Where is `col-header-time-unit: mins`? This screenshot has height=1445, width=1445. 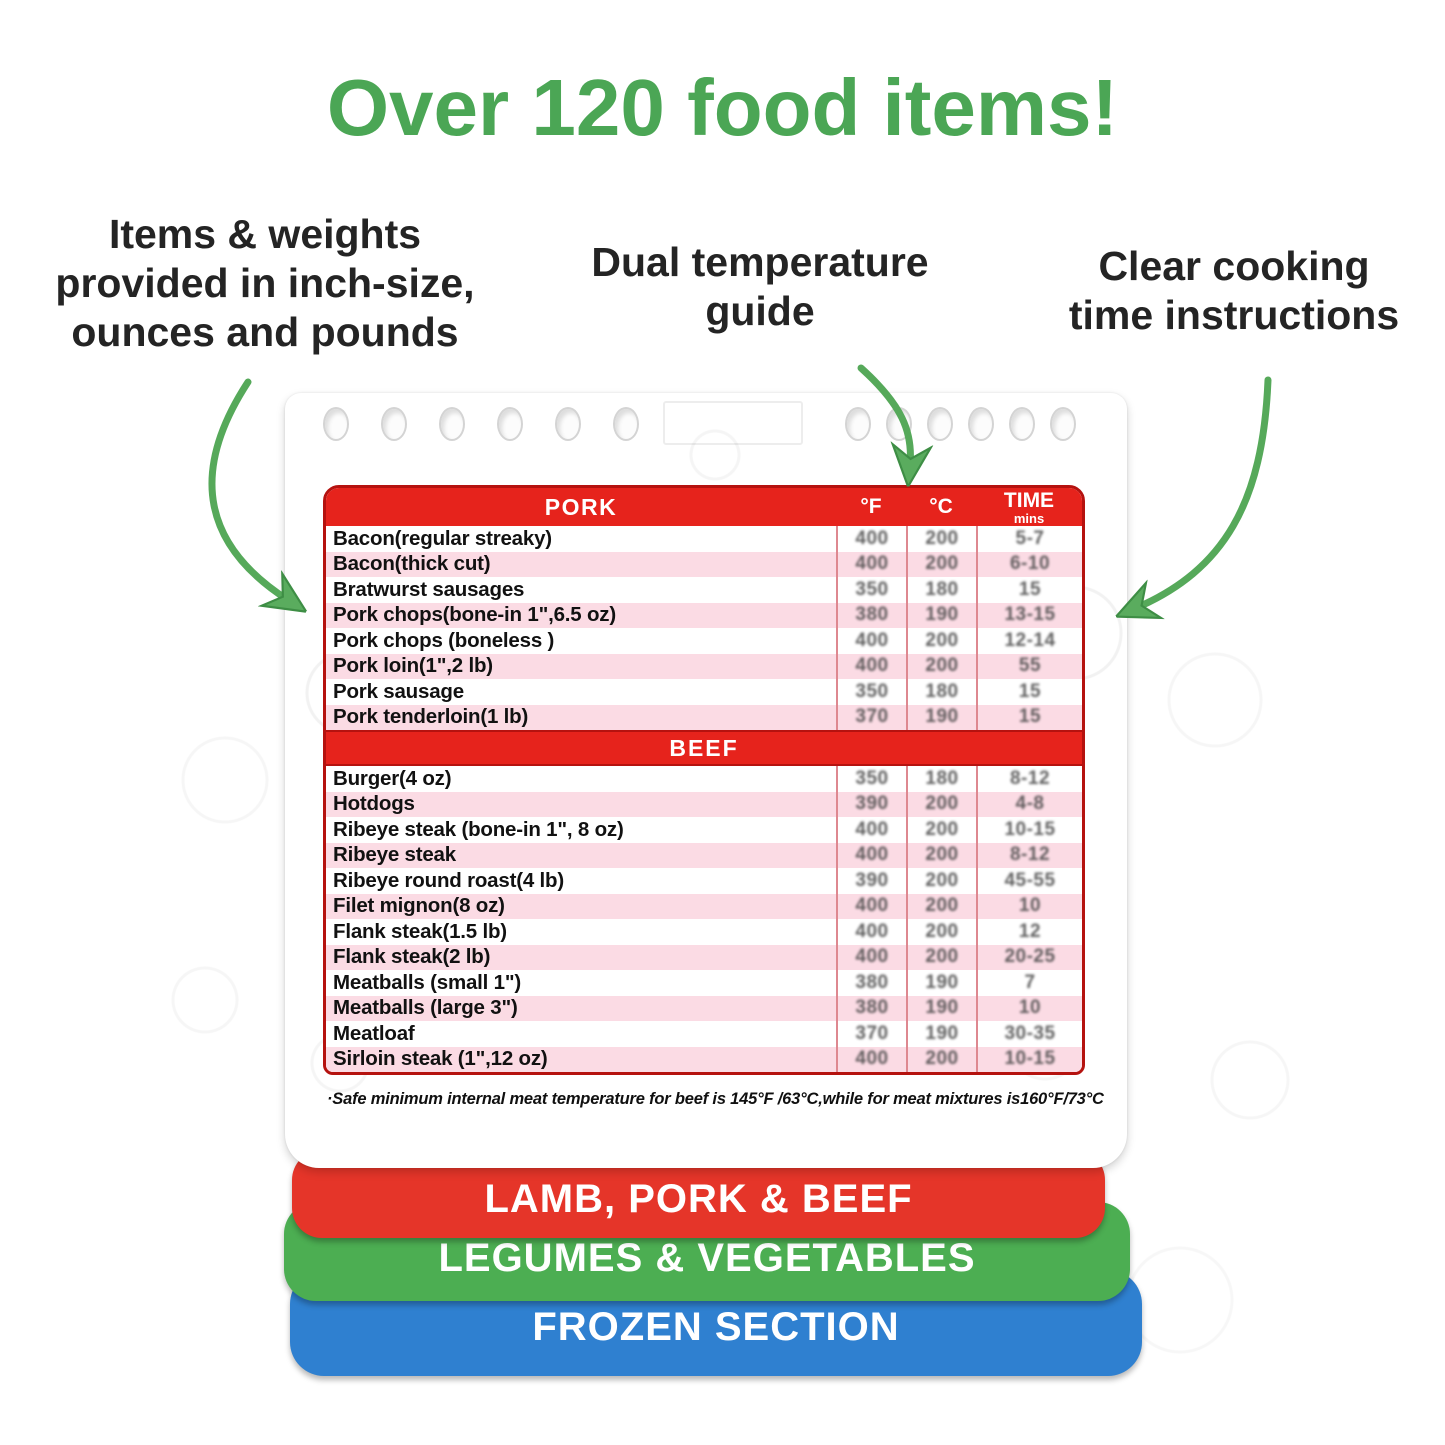
col-header-time-unit: mins is located at coordinates (1029, 518).